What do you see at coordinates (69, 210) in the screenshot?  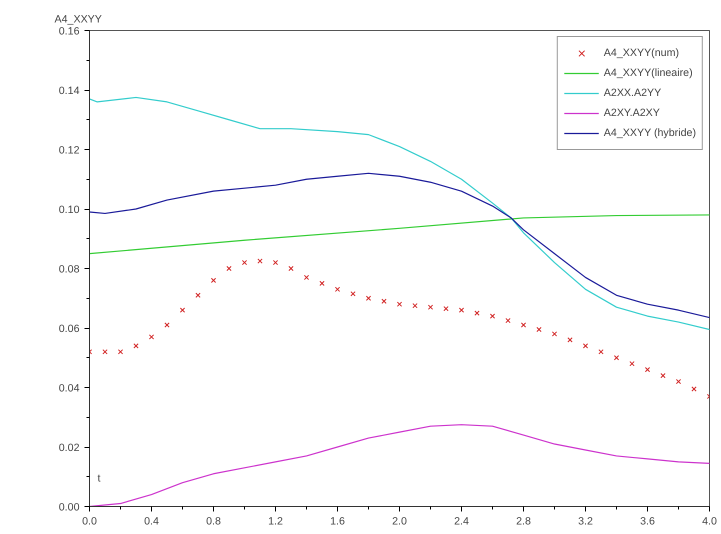 I see `y-tick-label: 0.10` at bounding box center [69, 210].